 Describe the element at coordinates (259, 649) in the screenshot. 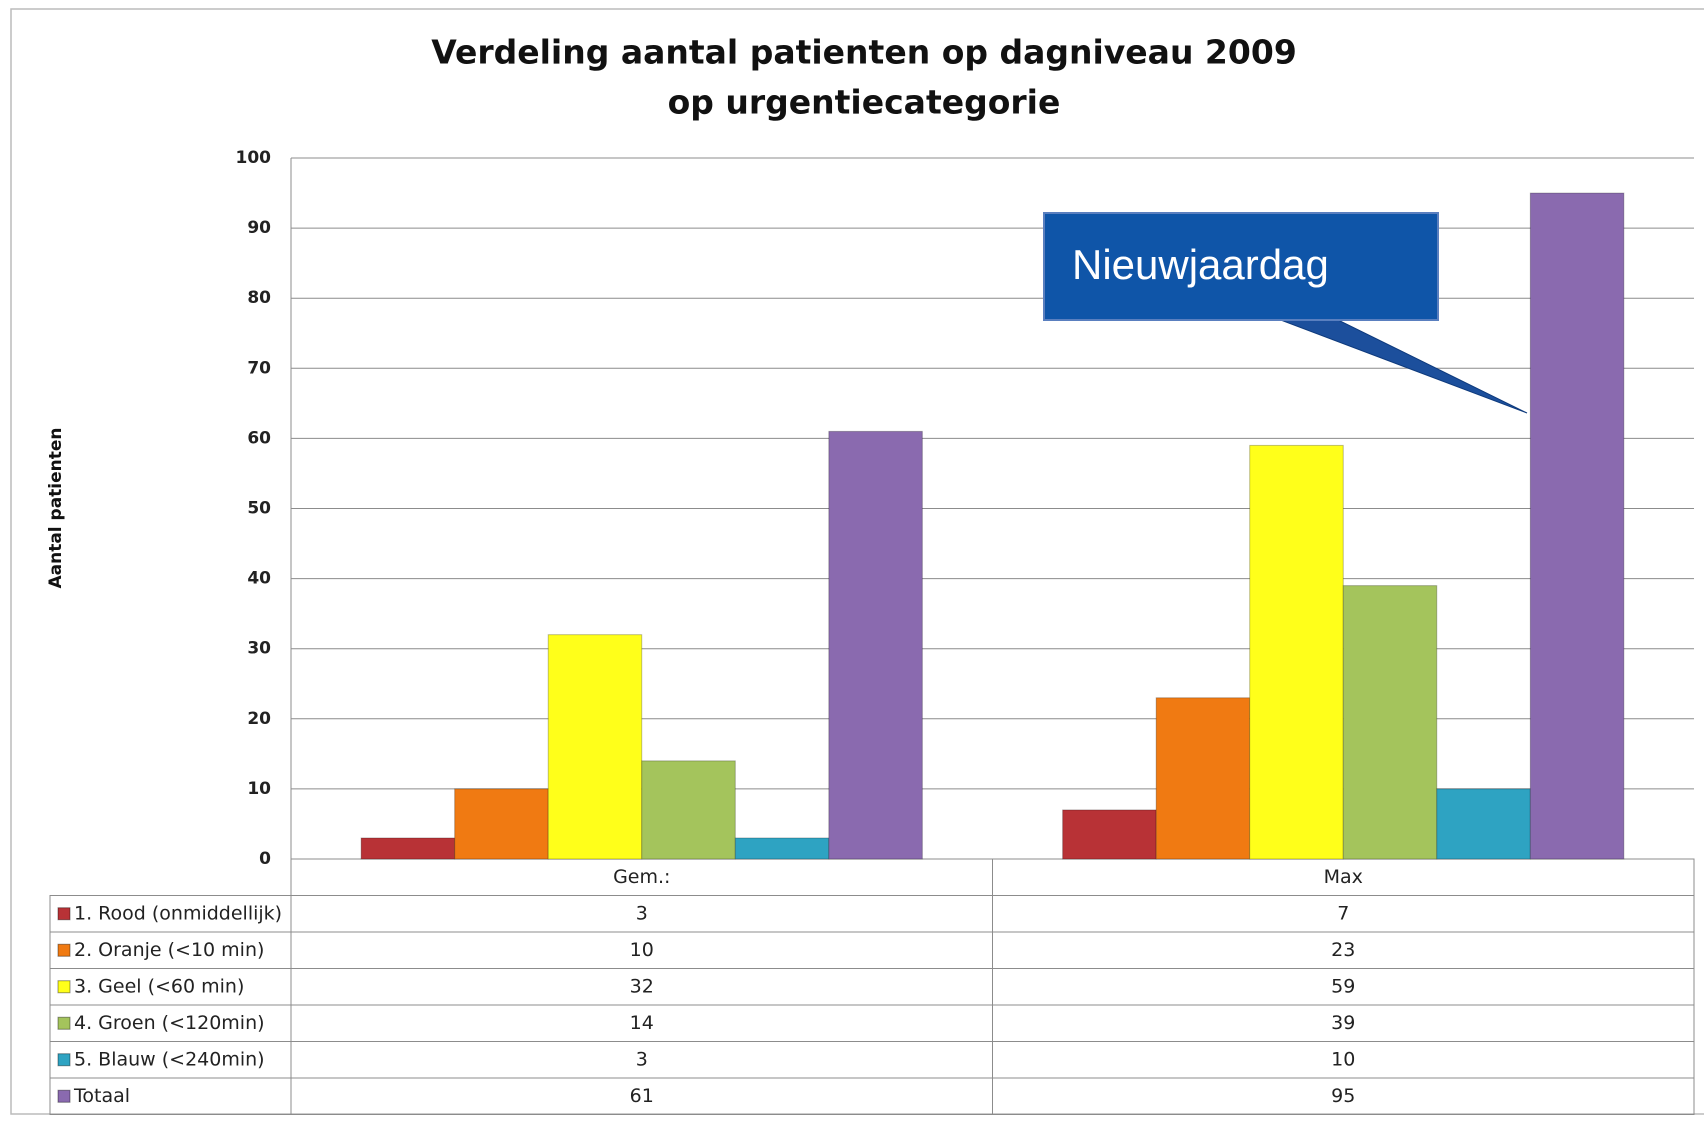

I see `y-tick-label: 30` at that location.